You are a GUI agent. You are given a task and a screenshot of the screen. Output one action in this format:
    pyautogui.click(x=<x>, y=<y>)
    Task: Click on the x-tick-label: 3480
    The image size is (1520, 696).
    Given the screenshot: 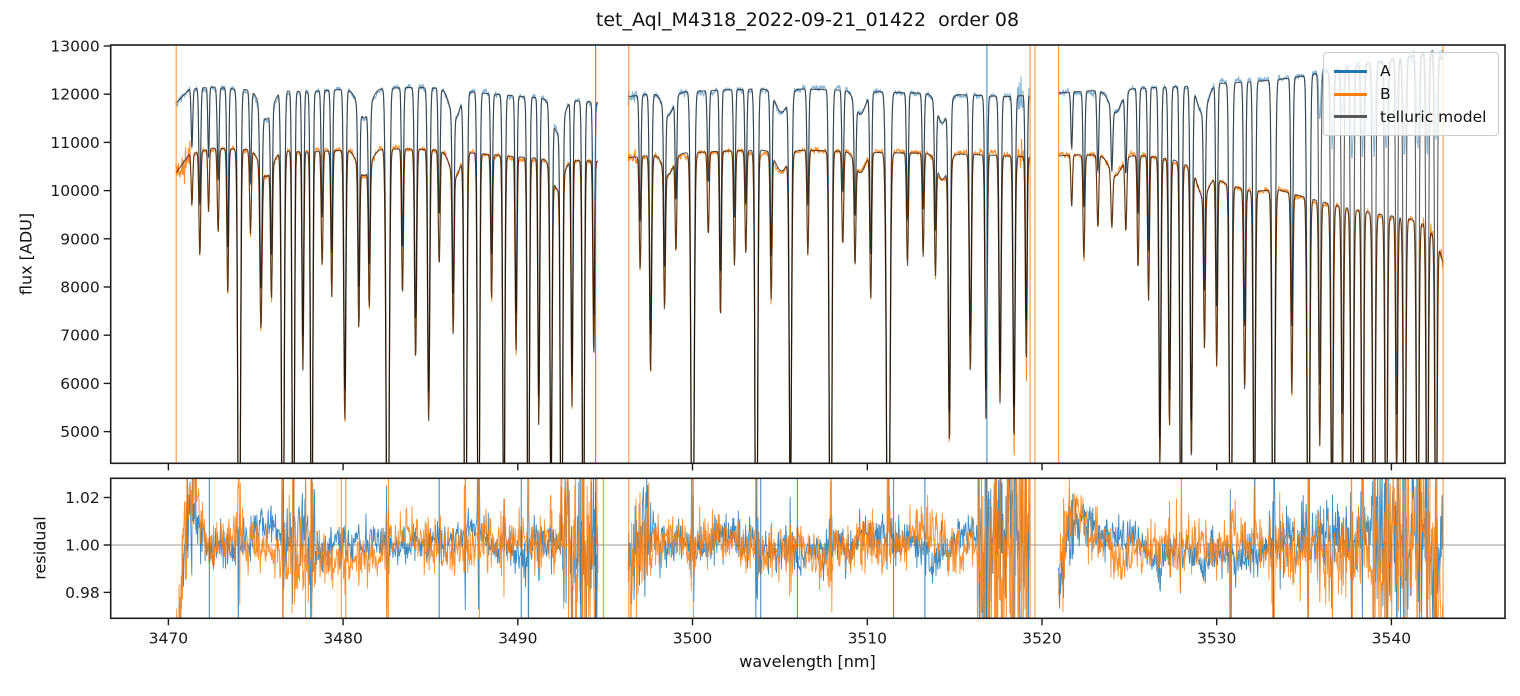 What is the action you would take?
    pyautogui.click(x=342, y=638)
    